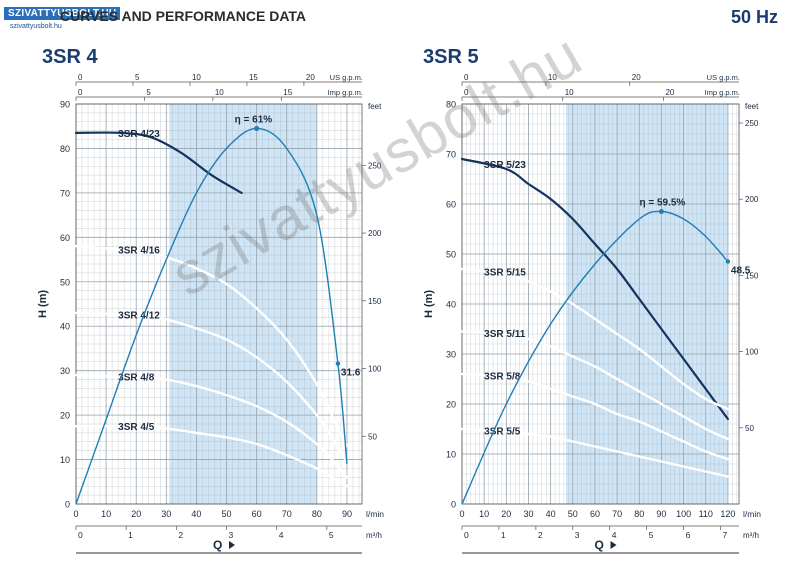 Image resolution: width=800 pixels, height=569 pixels. What do you see at coordinates (451, 155) in the screenshot?
I see `y-tick-label: 70` at bounding box center [451, 155].